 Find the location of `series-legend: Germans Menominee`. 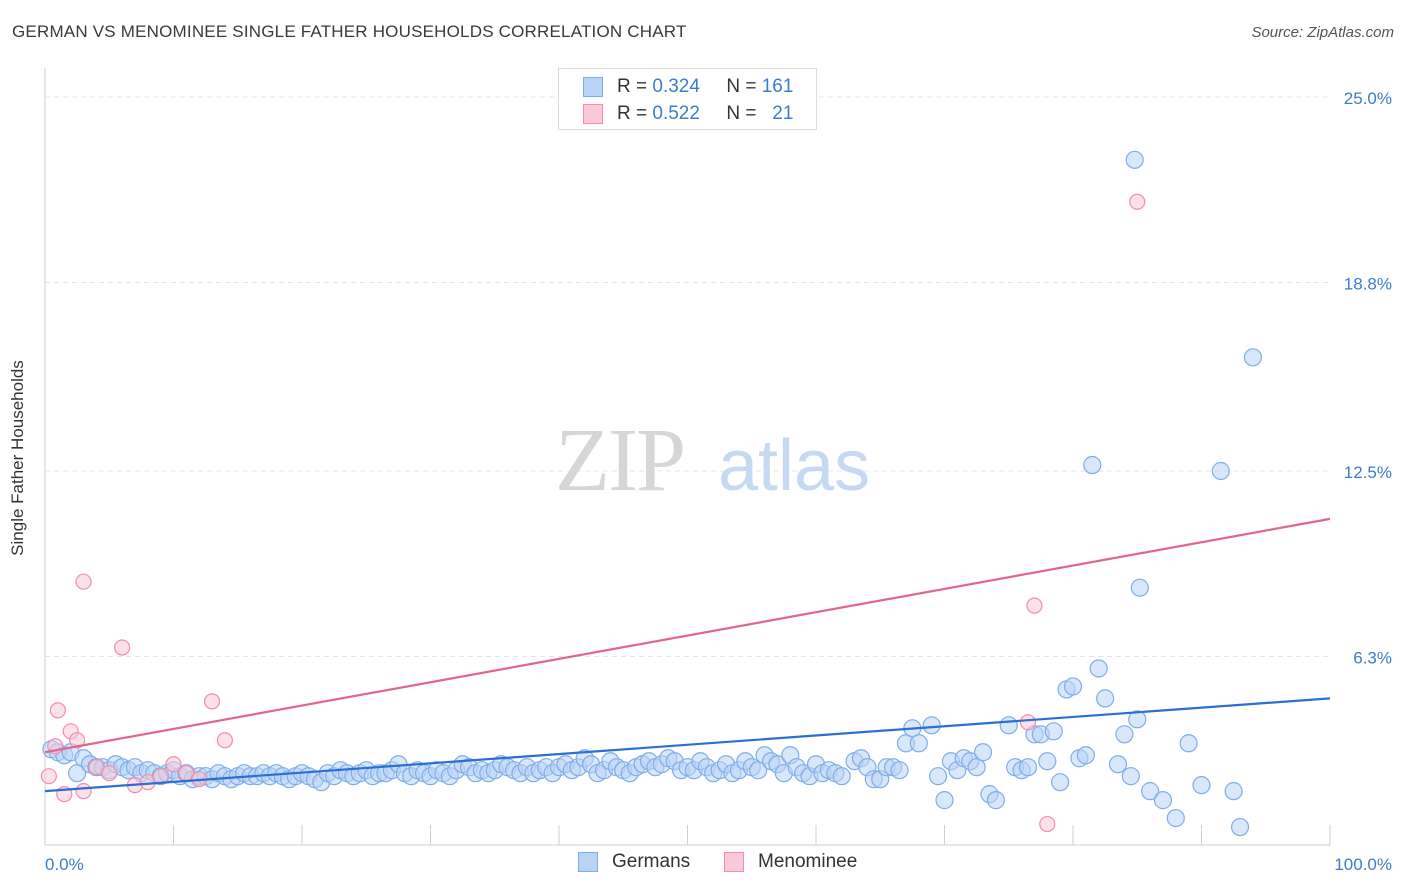

series-legend: Germans Menominee is located at coordinates (703, 864).